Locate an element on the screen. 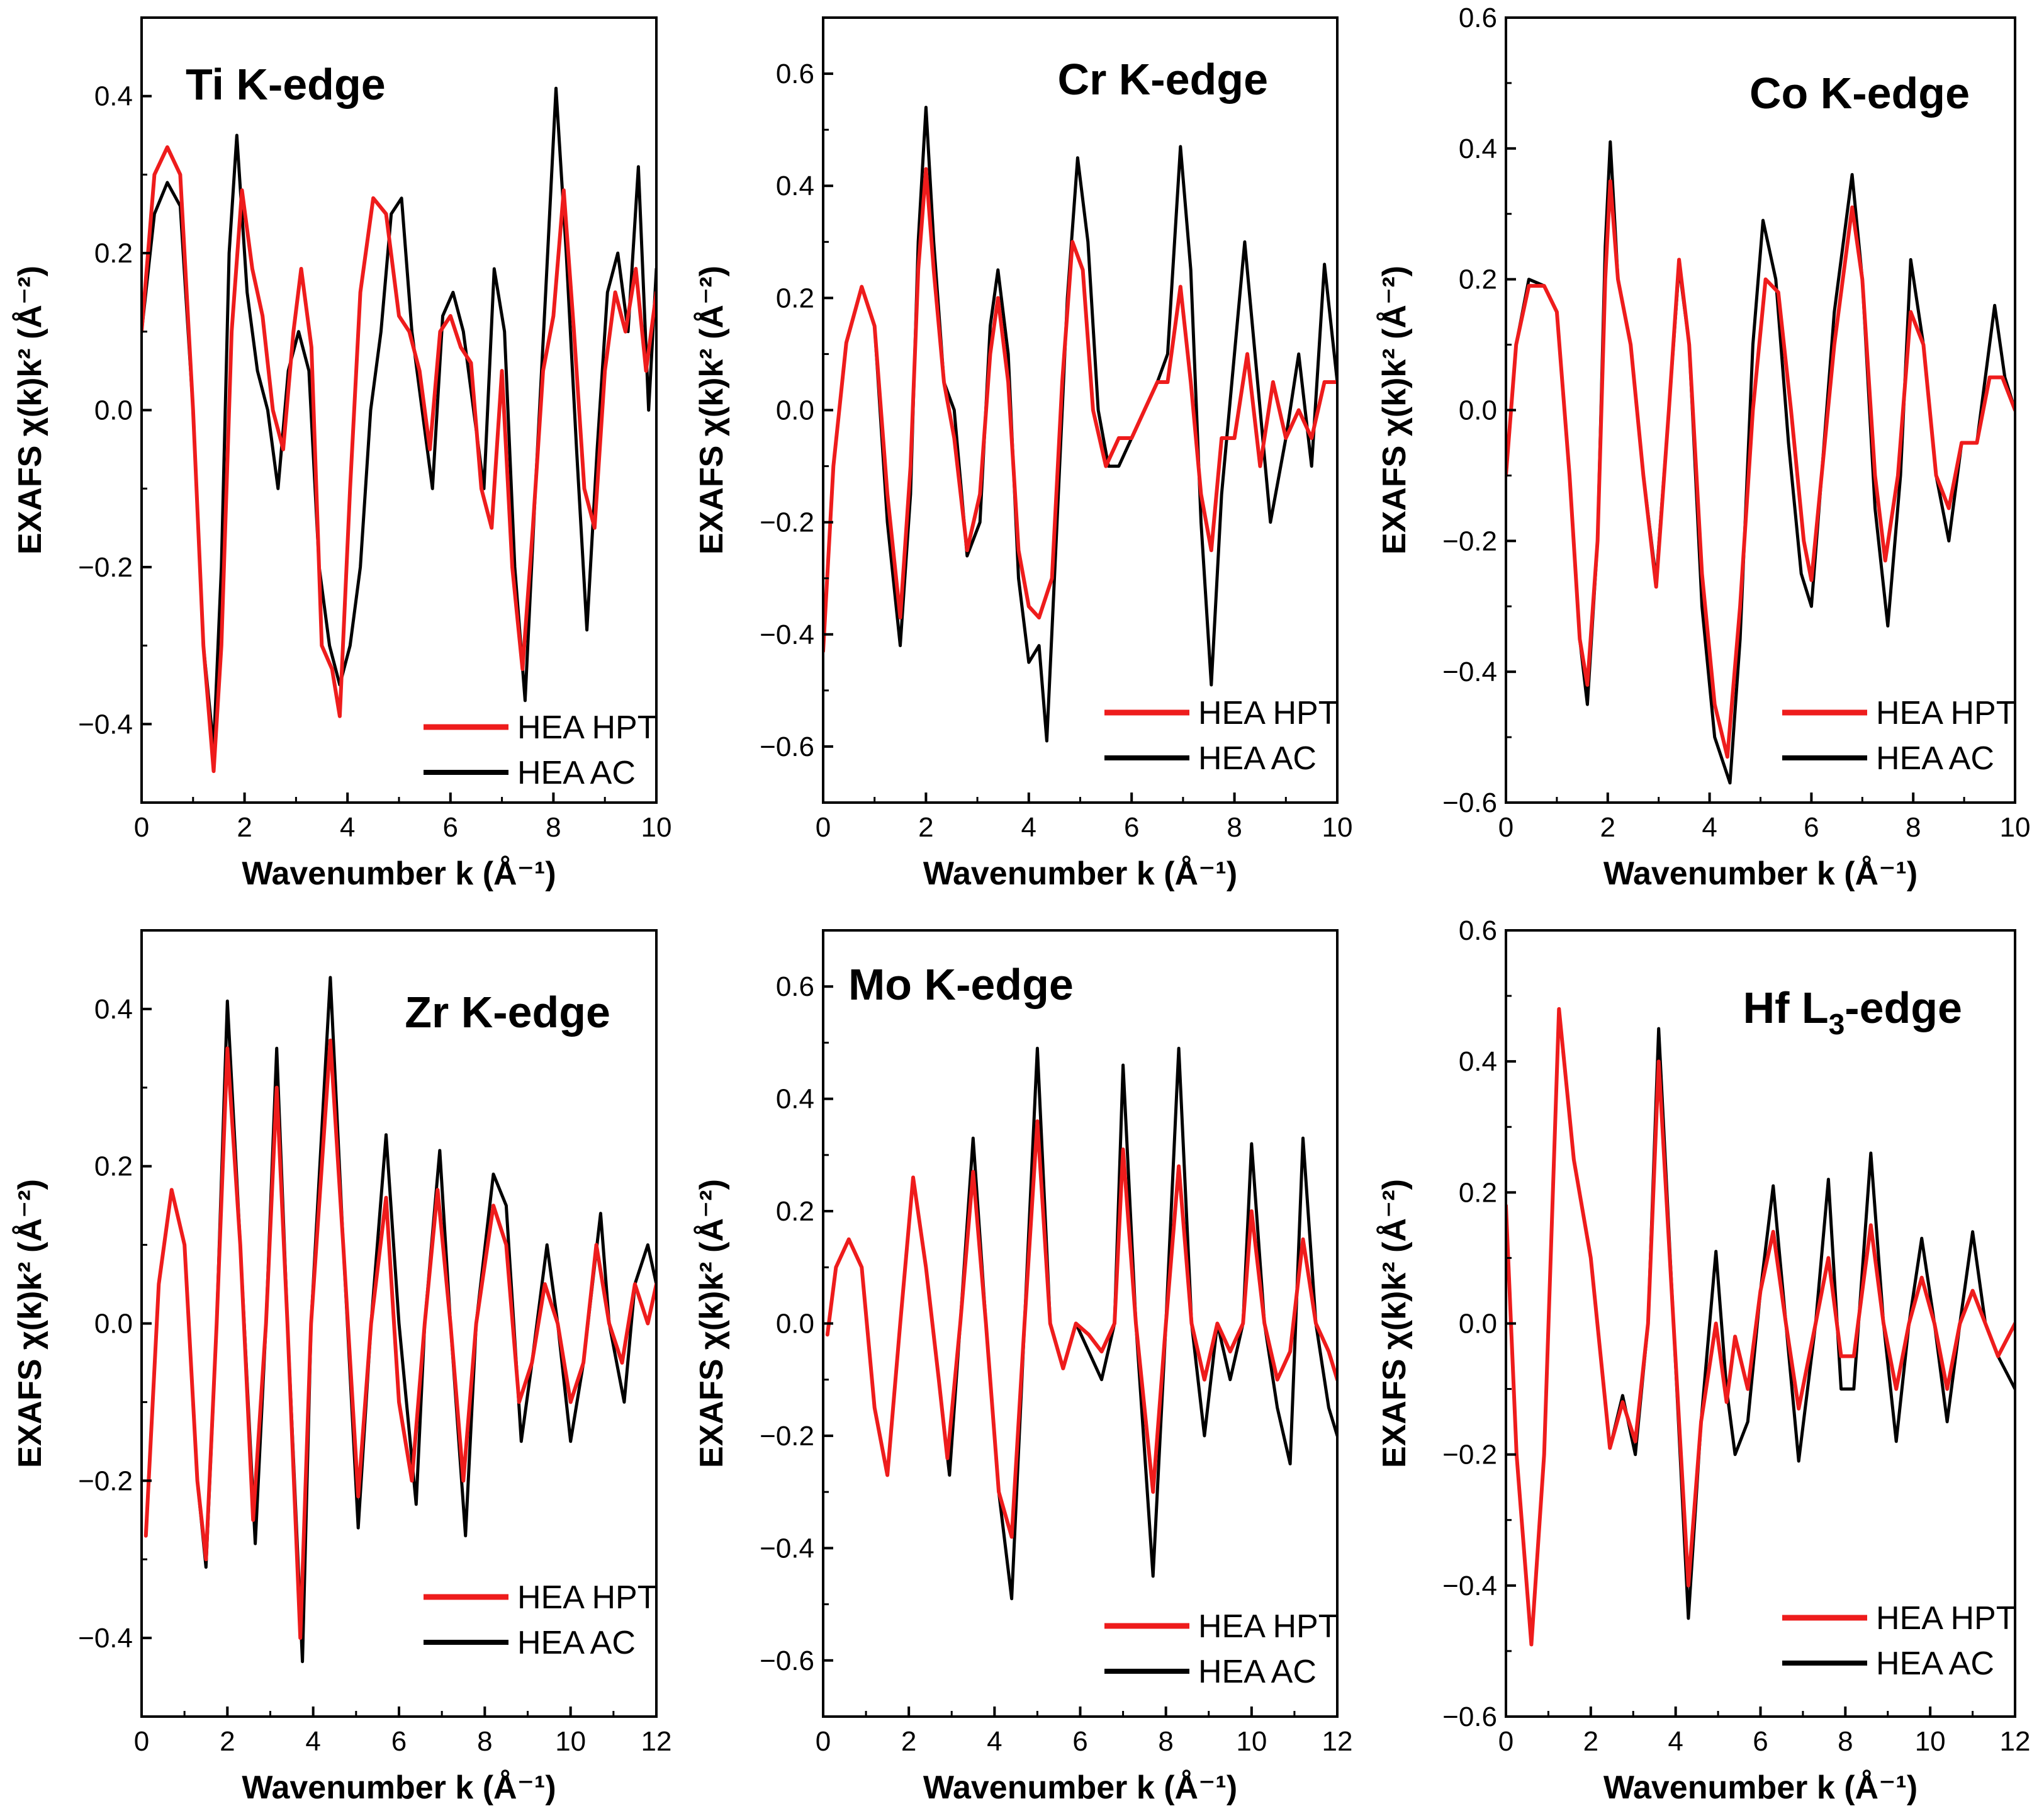  panel-title-subscript: 3 is located at coordinates (1837, 1024).